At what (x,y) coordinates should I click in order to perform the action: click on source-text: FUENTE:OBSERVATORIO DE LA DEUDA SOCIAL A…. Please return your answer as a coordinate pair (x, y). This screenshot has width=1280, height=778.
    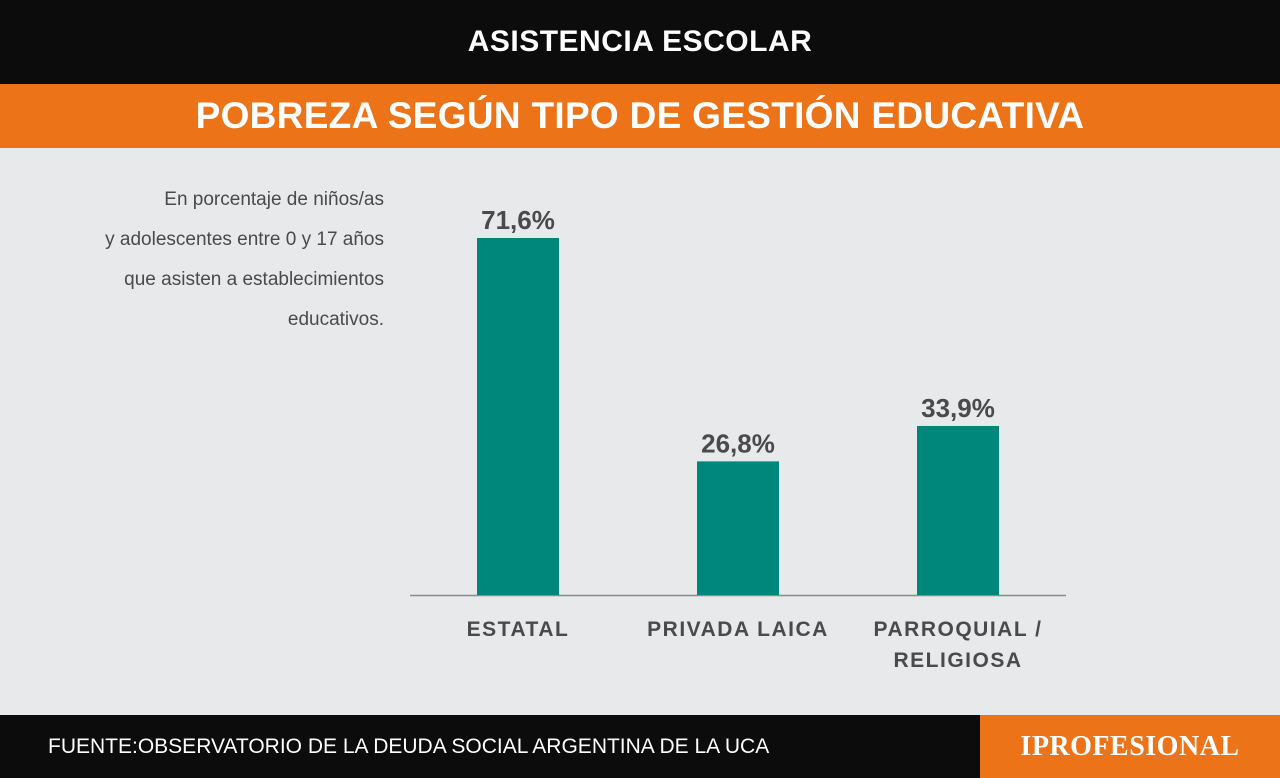
    Looking at the image, I should click on (409, 746).